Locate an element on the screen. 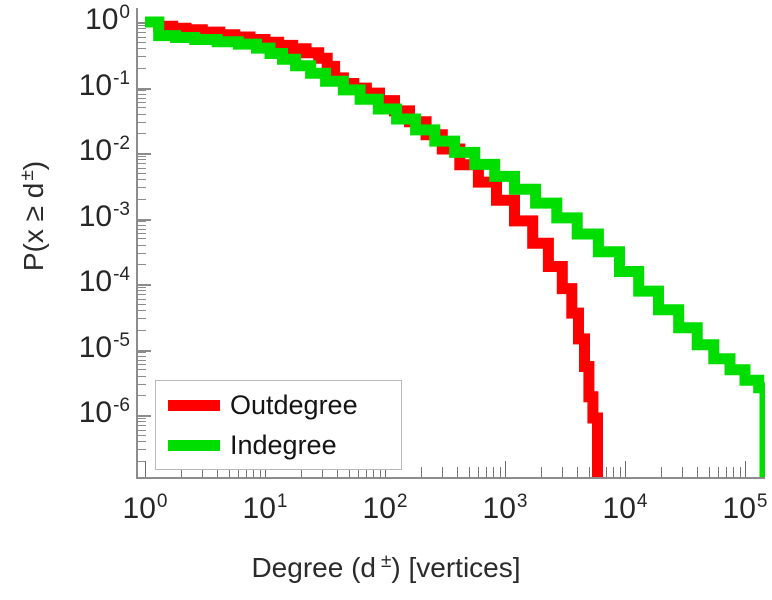 The width and height of the screenshot is (772, 600). y-axis-tick-labels: 100 10-1 10-2 10-3 10-4 10-5 10-6 is located at coordinates (65, 245).